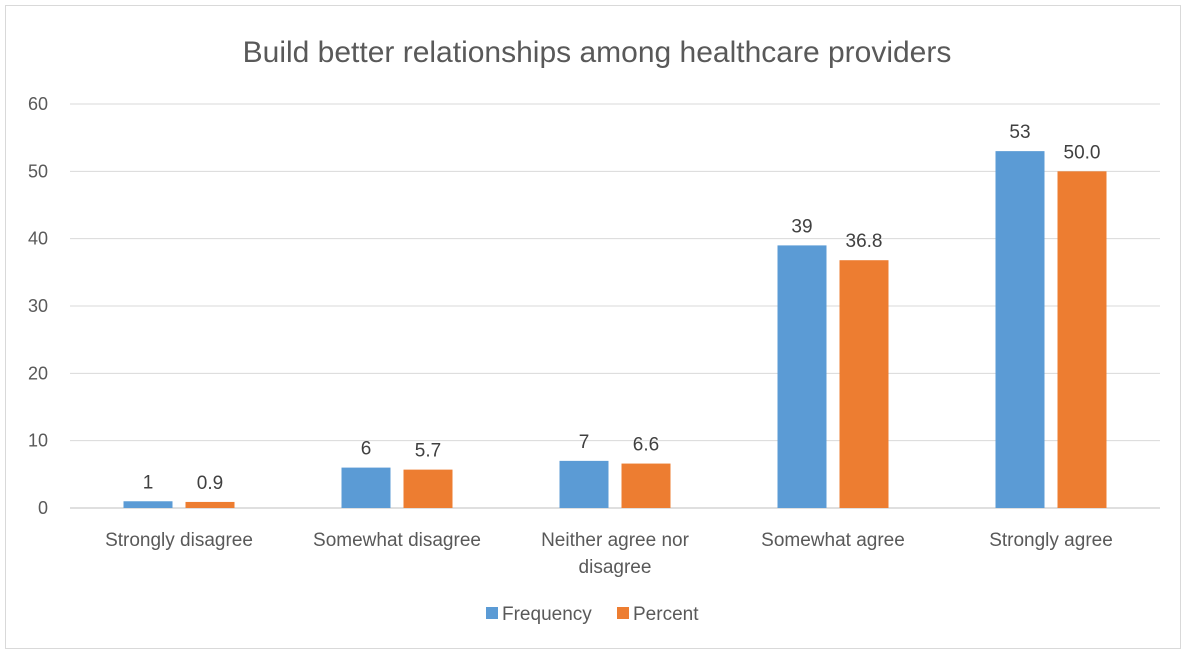 This screenshot has height=655, width=1187. Describe the element at coordinates (397, 540) in the screenshot. I see `category-label: Somewhat disagree` at that location.